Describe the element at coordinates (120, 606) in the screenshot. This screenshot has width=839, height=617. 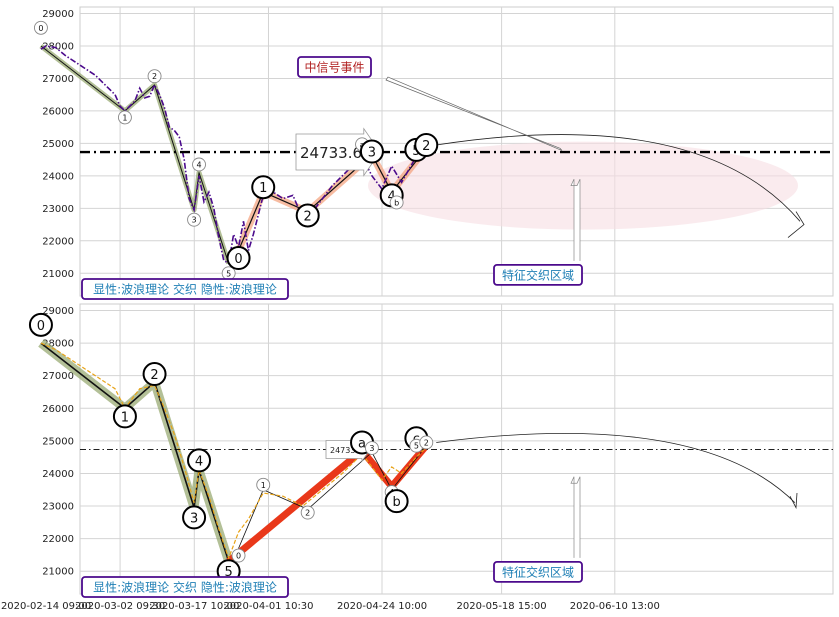
I see `x-tick-label: 2020-03-02 09:30` at that location.